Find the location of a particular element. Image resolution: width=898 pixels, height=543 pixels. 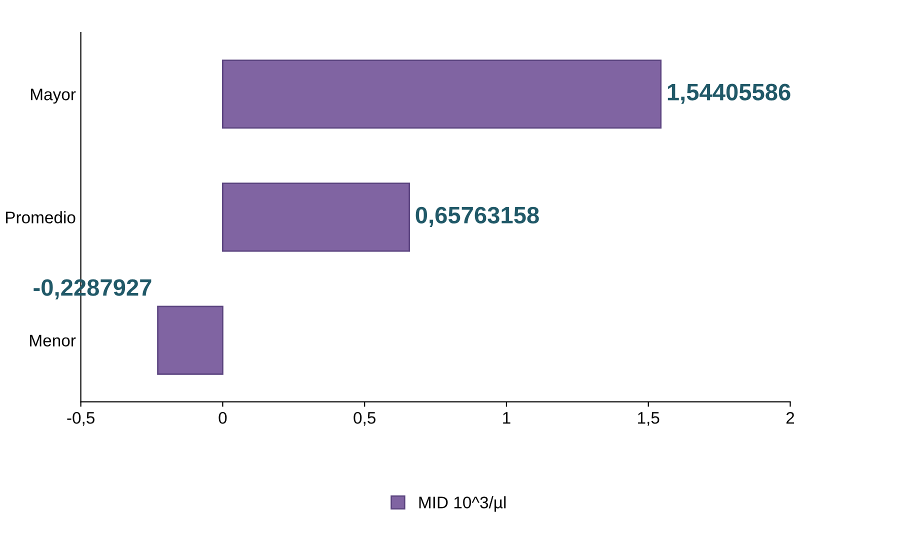

y-tick-label: Menor is located at coordinates (53, 340).